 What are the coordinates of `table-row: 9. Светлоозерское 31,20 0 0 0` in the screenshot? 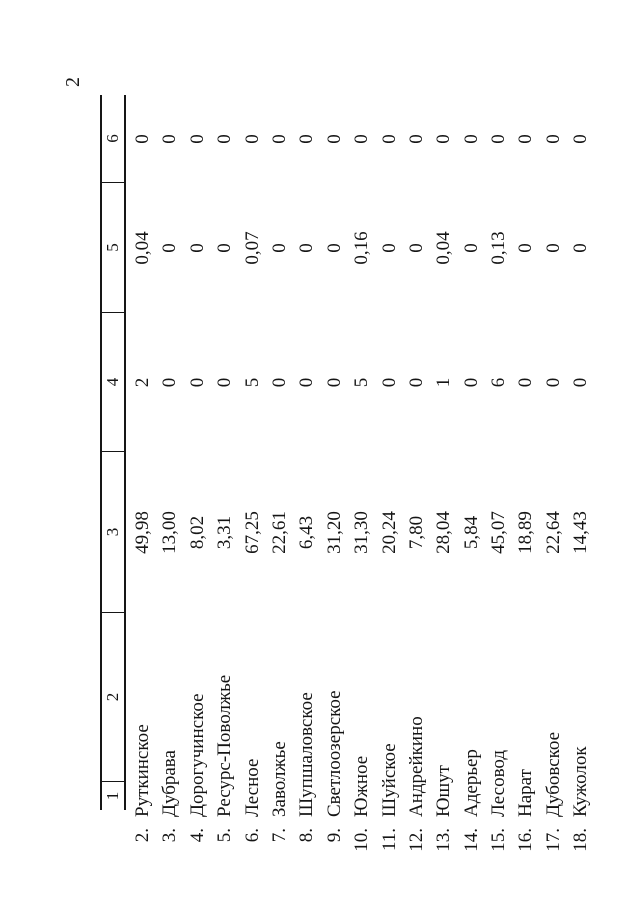 It's located at (334, 480).